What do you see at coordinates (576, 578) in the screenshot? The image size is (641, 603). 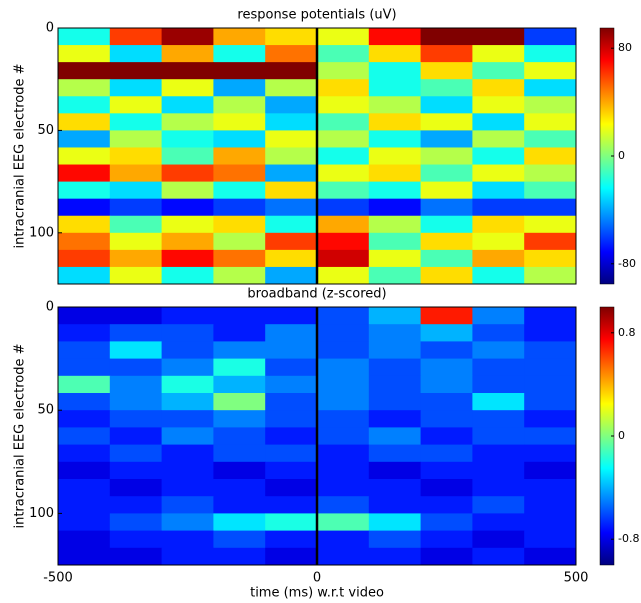 I see `x-tick-label: 500` at bounding box center [576, 578].